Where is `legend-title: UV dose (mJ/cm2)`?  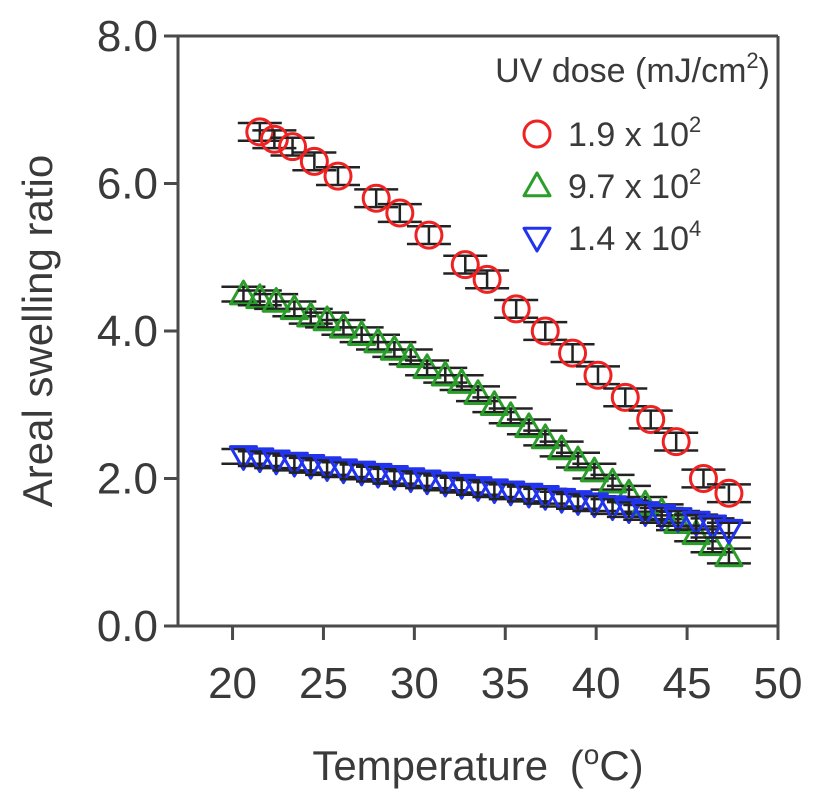
legend-title: UV dose (mJ/cm2) is located at coordinates (632, 69).